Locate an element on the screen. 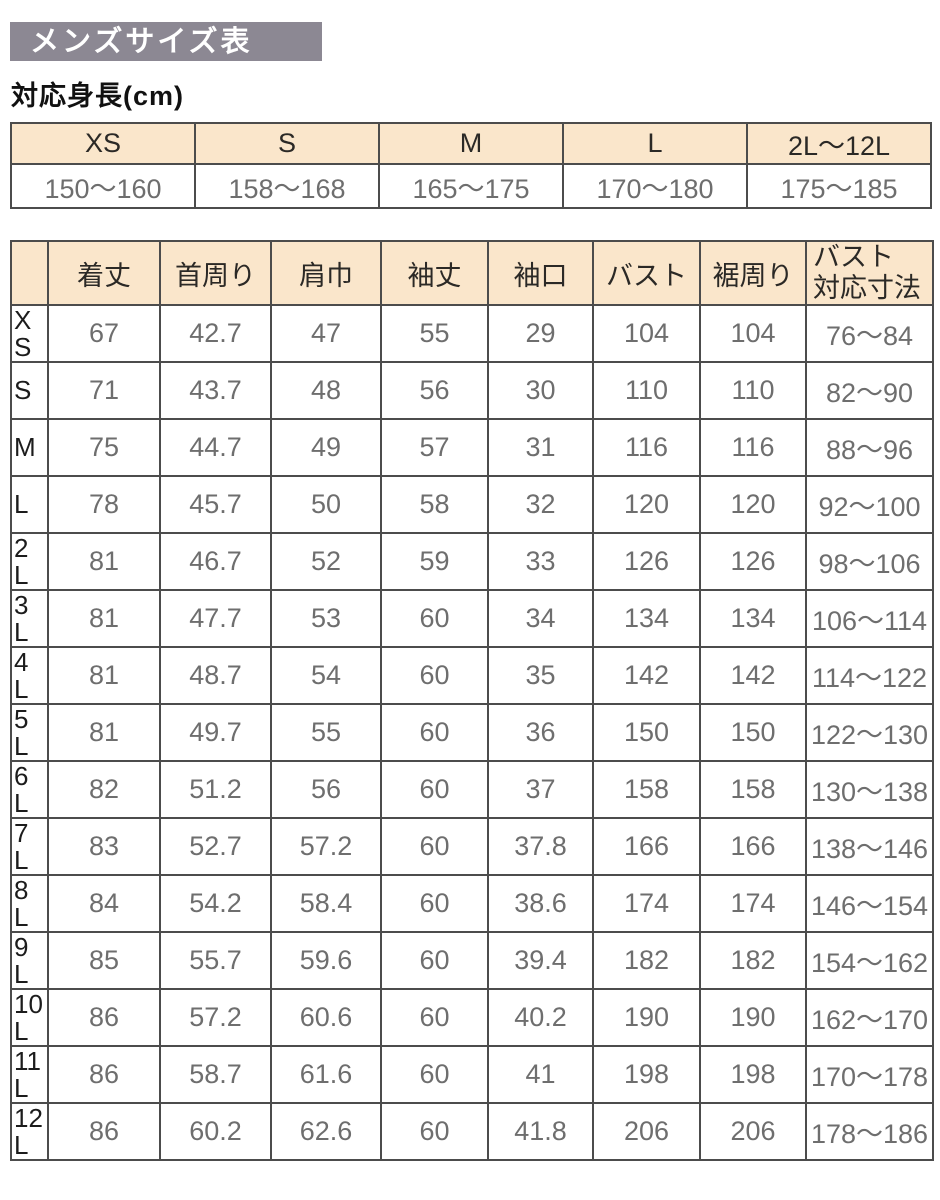 The image size is (940, 1200). size-cell: 32 is located at coordinates (540, 505).